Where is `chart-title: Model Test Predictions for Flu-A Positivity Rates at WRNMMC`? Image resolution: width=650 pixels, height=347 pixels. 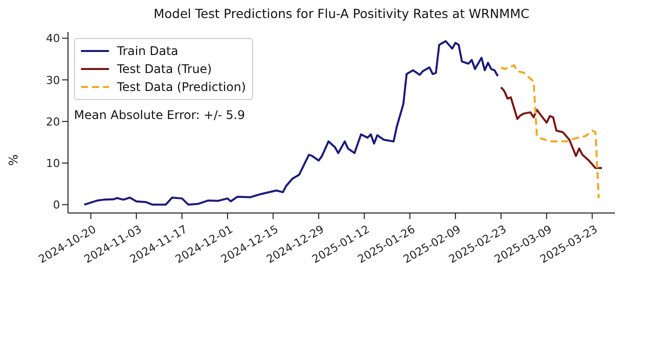
chart-title: Model Test Predictions for Flu-A Positivity Rates at WRNMMC is located at coordinates (341, 13).